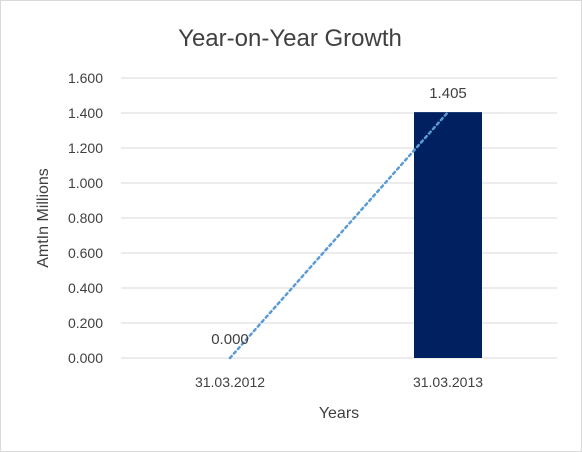  I want to click on y-tick-label: 0.600, so click(85, 253).